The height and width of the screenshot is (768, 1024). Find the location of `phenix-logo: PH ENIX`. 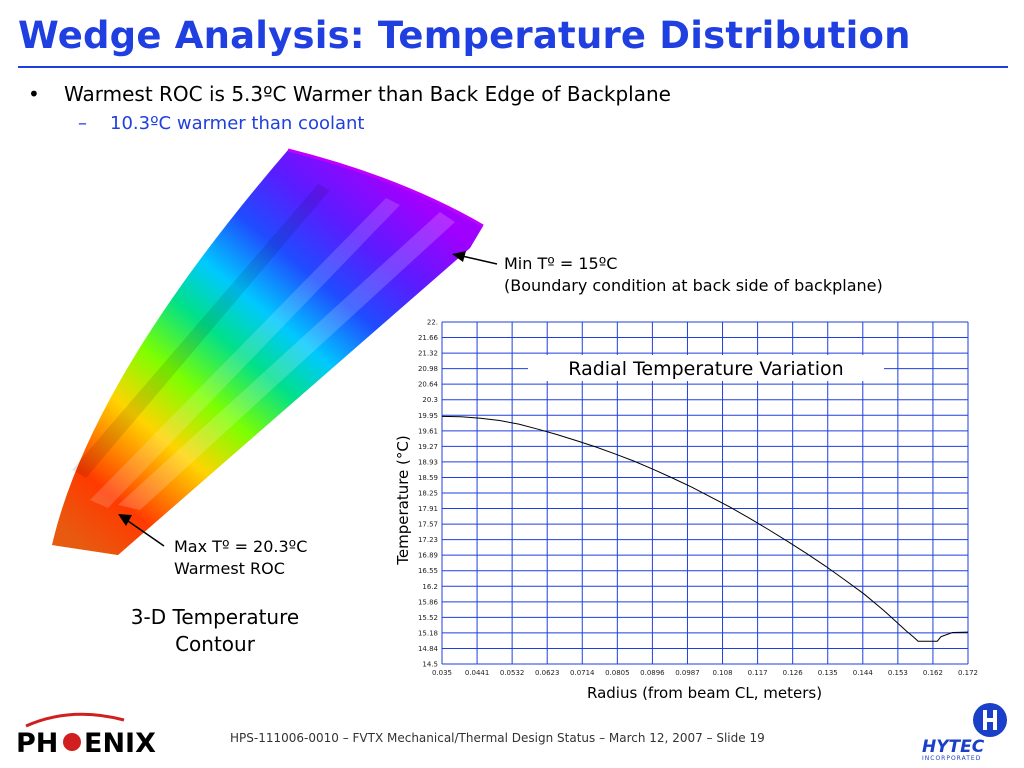

phenix-logo: PH ENIX is located at coordinates (91, 735).